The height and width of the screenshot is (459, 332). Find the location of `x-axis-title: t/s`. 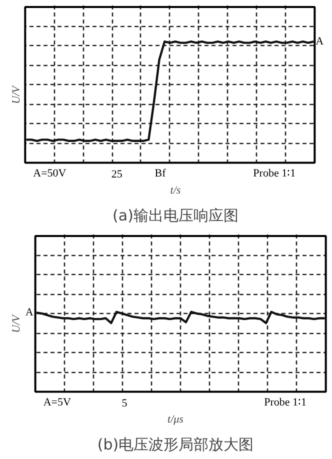

x-axis-title: t/s is located at coordinates (175, 190).